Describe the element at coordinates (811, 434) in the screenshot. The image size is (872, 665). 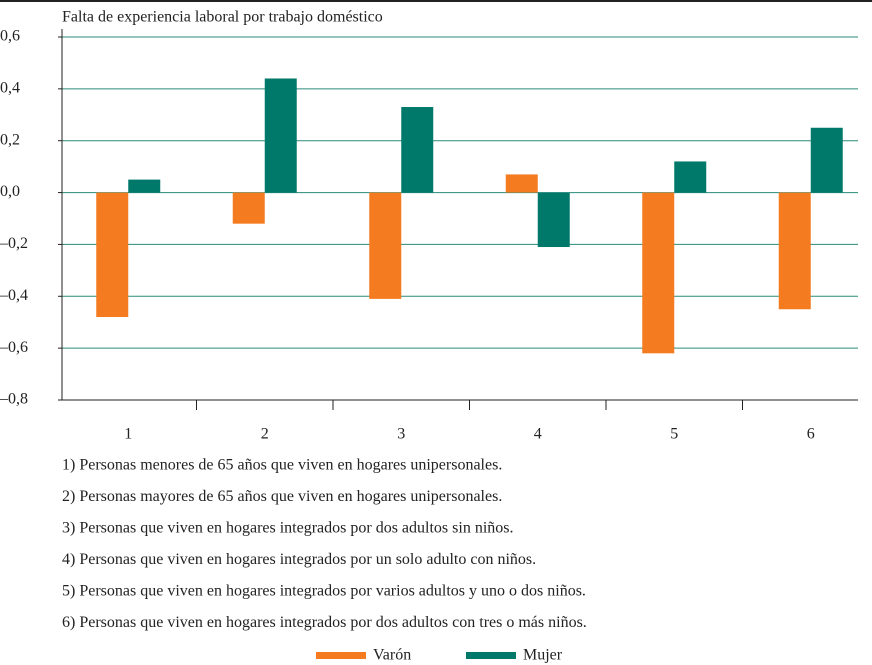
I see `x-tick-label: 6` at that location.